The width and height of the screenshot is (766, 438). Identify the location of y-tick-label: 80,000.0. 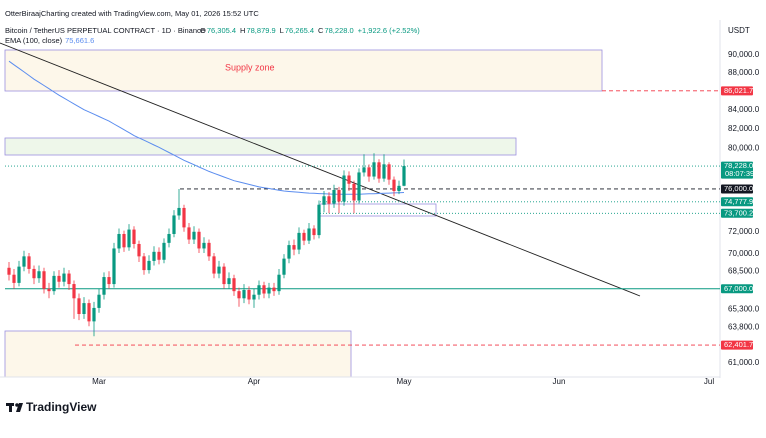
(744, 147).